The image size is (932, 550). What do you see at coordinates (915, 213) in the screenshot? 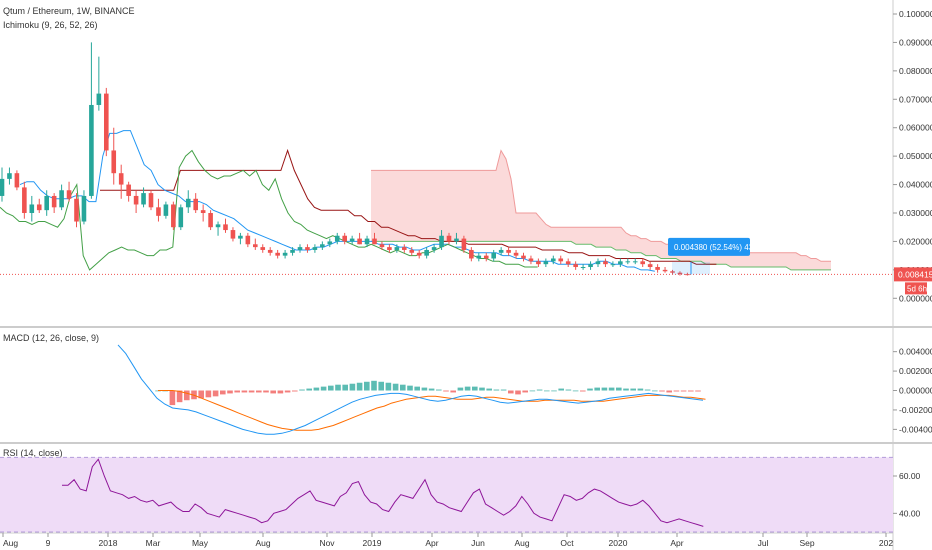
I see `price-tick-label: 0.030000` at bounding box center [915, 213].